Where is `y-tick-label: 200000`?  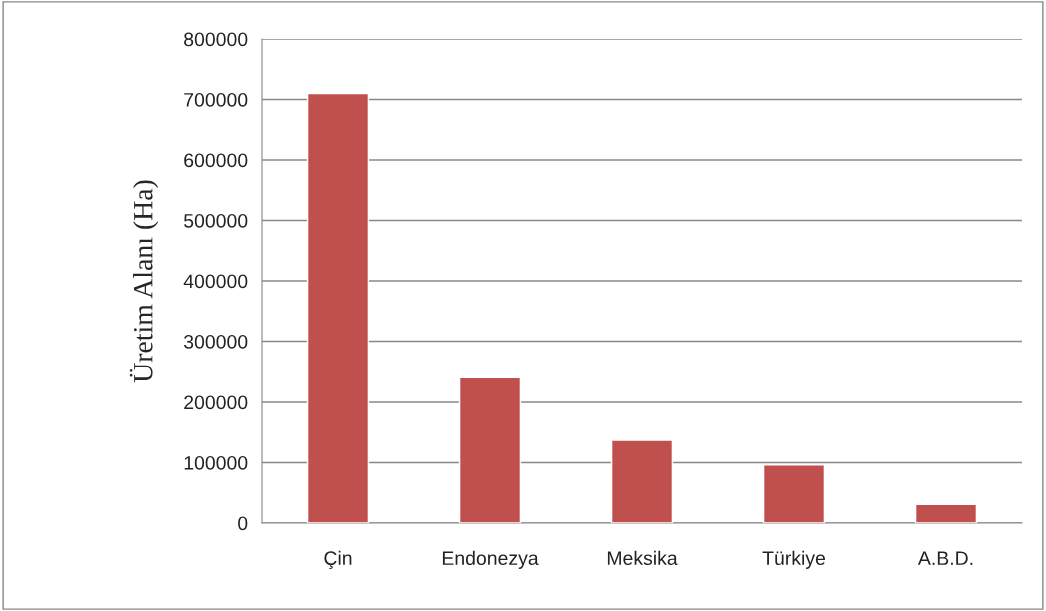
y-tick-label: 200000 is located at coordinates (216, 402).